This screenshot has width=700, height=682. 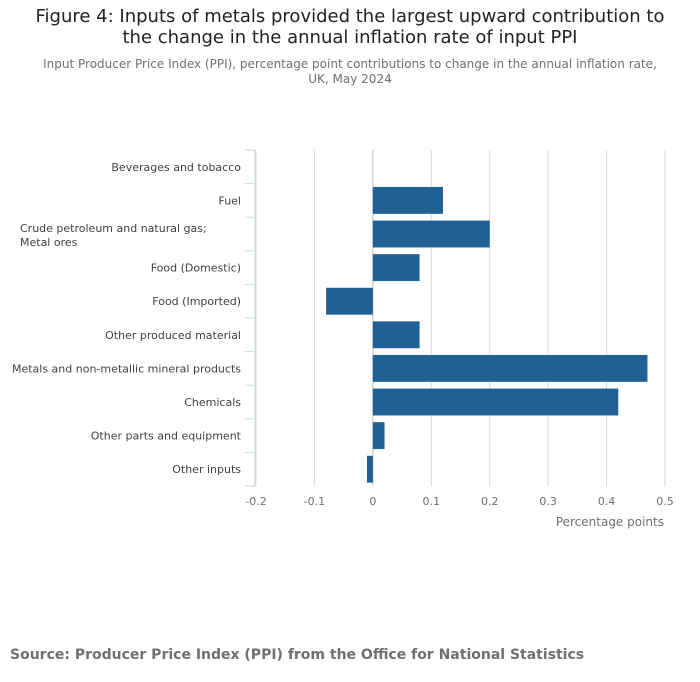 I want to click on x-tick-label: 0.1, so click(x=432, y=501).